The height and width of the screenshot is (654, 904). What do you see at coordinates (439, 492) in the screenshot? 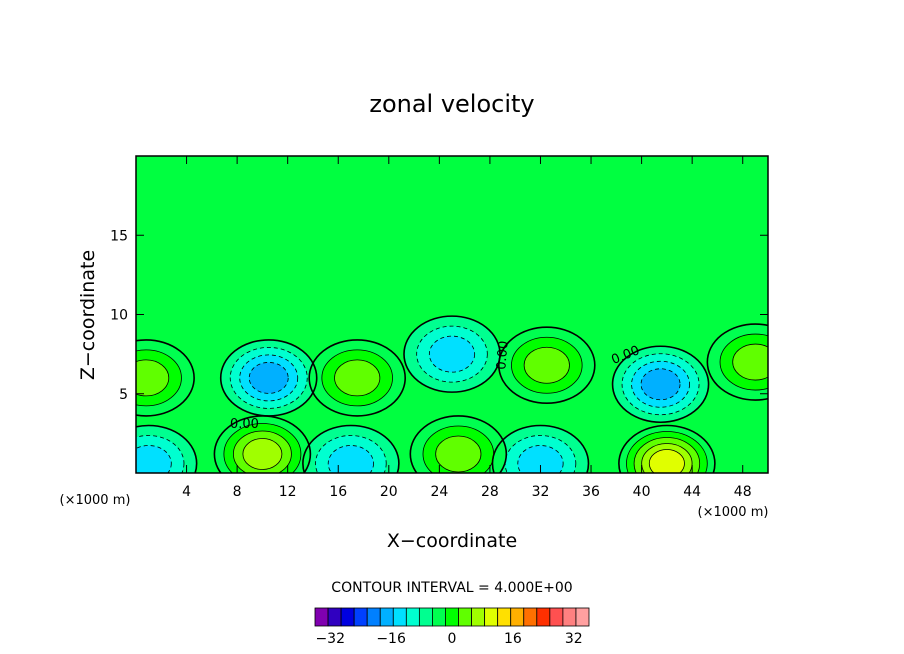
I see `x-tick-label: 24` at bounding box center [439, 492].